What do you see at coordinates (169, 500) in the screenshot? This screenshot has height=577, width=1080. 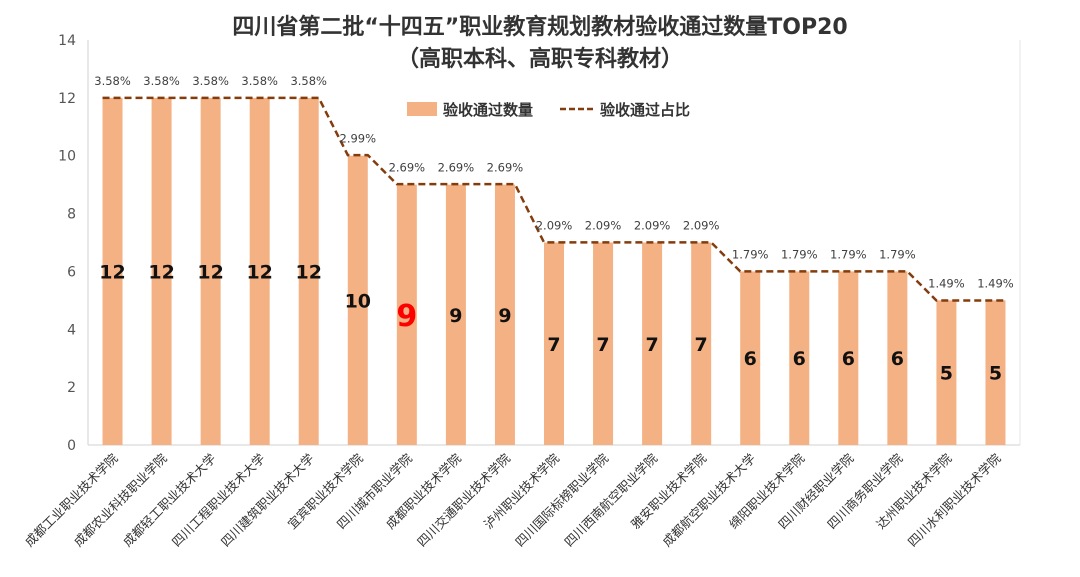 I see `category-label: 成都轻工职业技术大学` at bounding box center [169, 500].